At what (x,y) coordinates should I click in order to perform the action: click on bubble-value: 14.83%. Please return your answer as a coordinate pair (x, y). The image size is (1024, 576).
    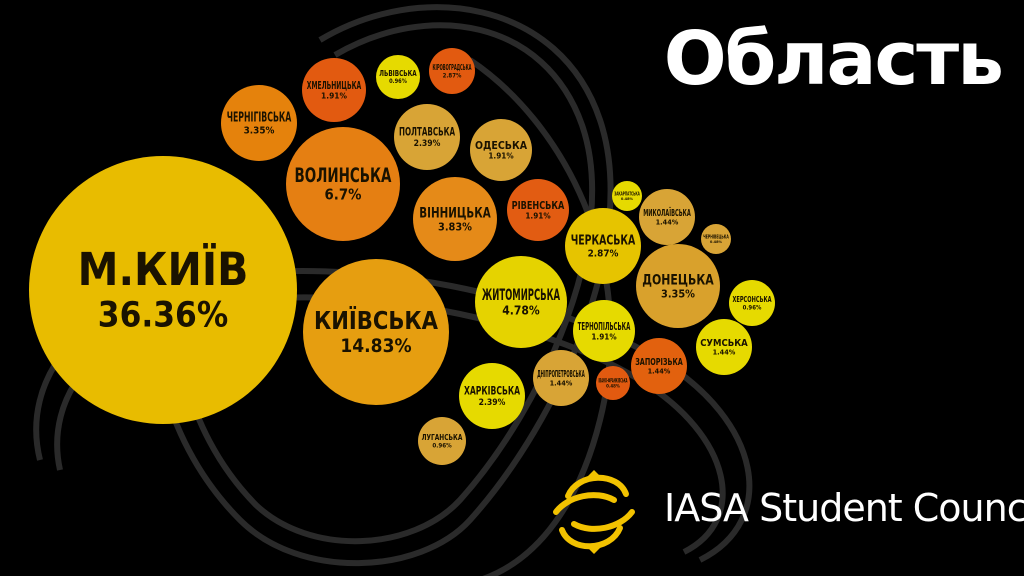
    Looking at the image, I should click on (375, 346).